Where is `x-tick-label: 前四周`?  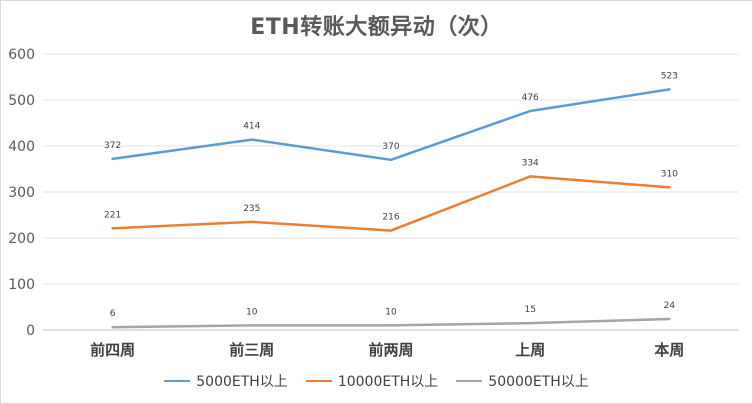 x-tick-label: 前四周 is located at coordinates (112, 350).